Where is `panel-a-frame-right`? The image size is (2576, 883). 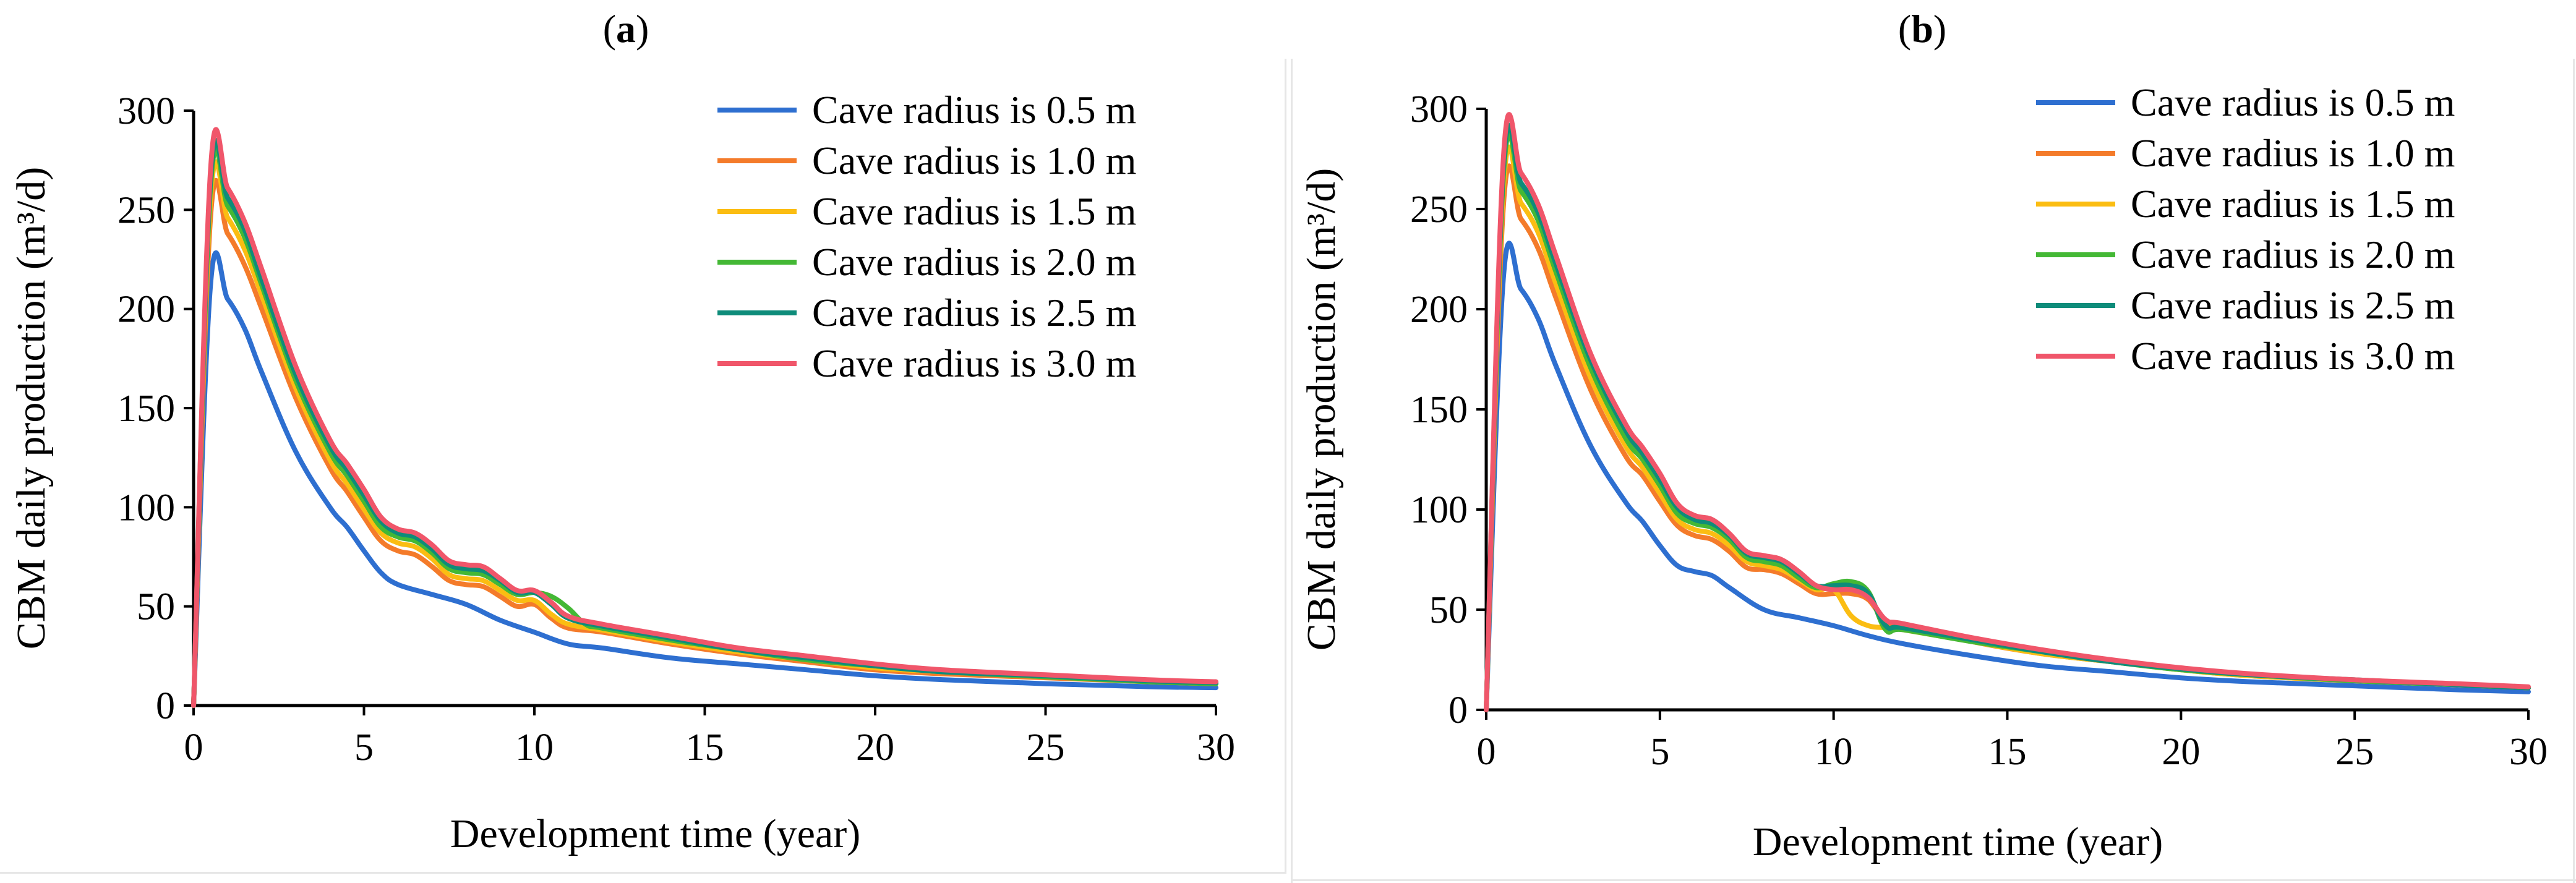
panel-a-frame-right is located at coordinates (1285, 467).